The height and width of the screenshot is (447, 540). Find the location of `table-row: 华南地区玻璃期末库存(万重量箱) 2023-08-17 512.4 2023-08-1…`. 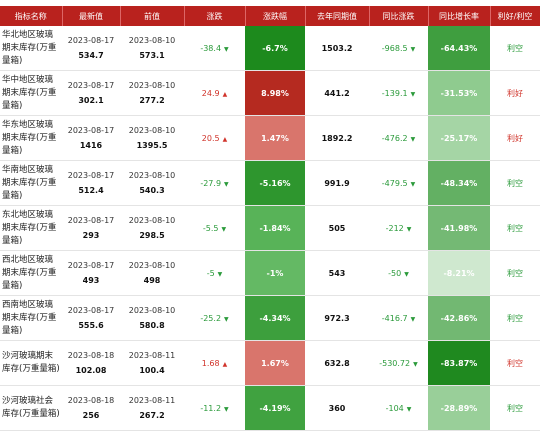

table-row: 华南地区玻璃期末库存(万重量箱) 2023-08-17 512.4 2023-08-1… is located at coordinates (270, 183).